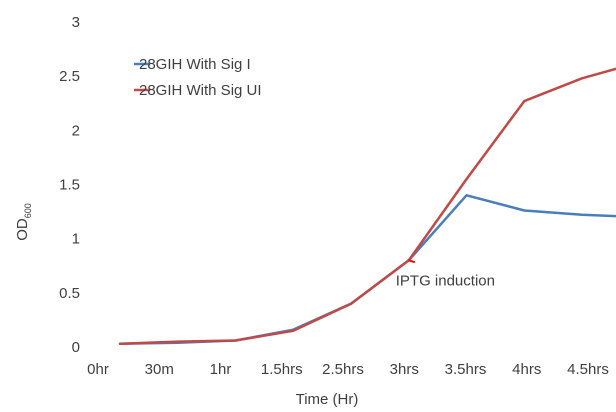  I want to click on y-tick-label: 0.5, so click(69, 293).